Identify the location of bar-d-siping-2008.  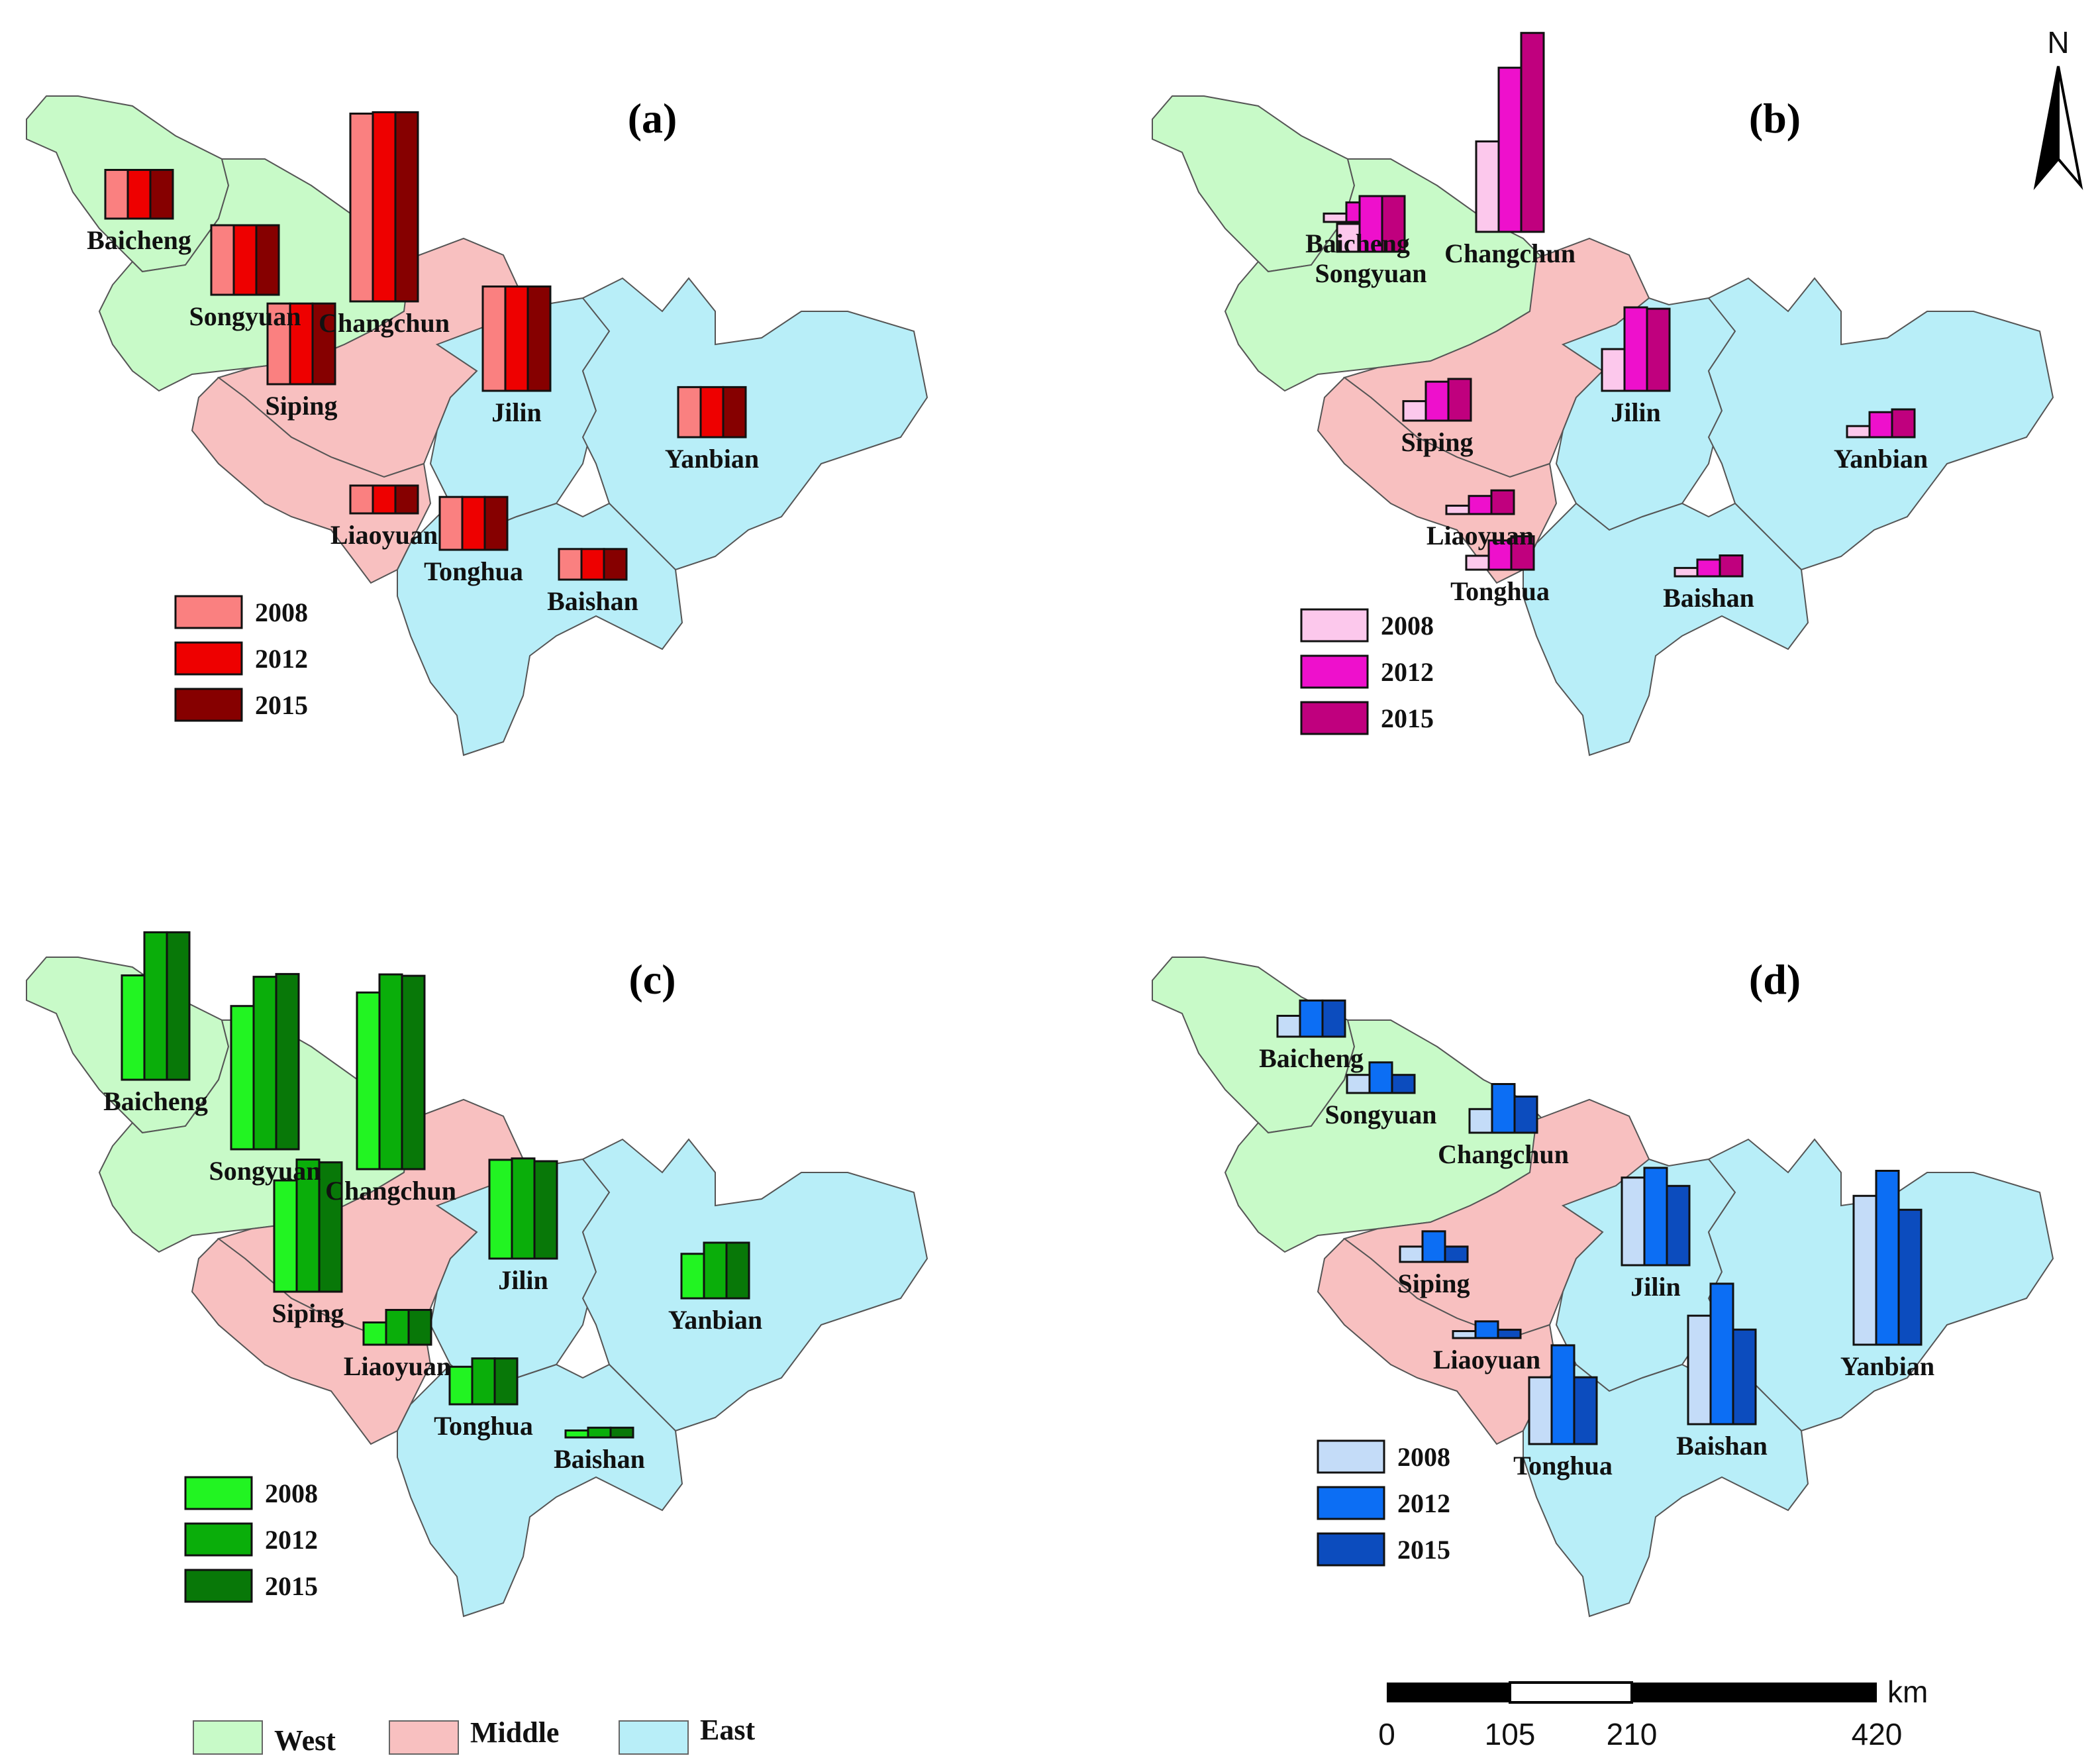
(1412, 1254).